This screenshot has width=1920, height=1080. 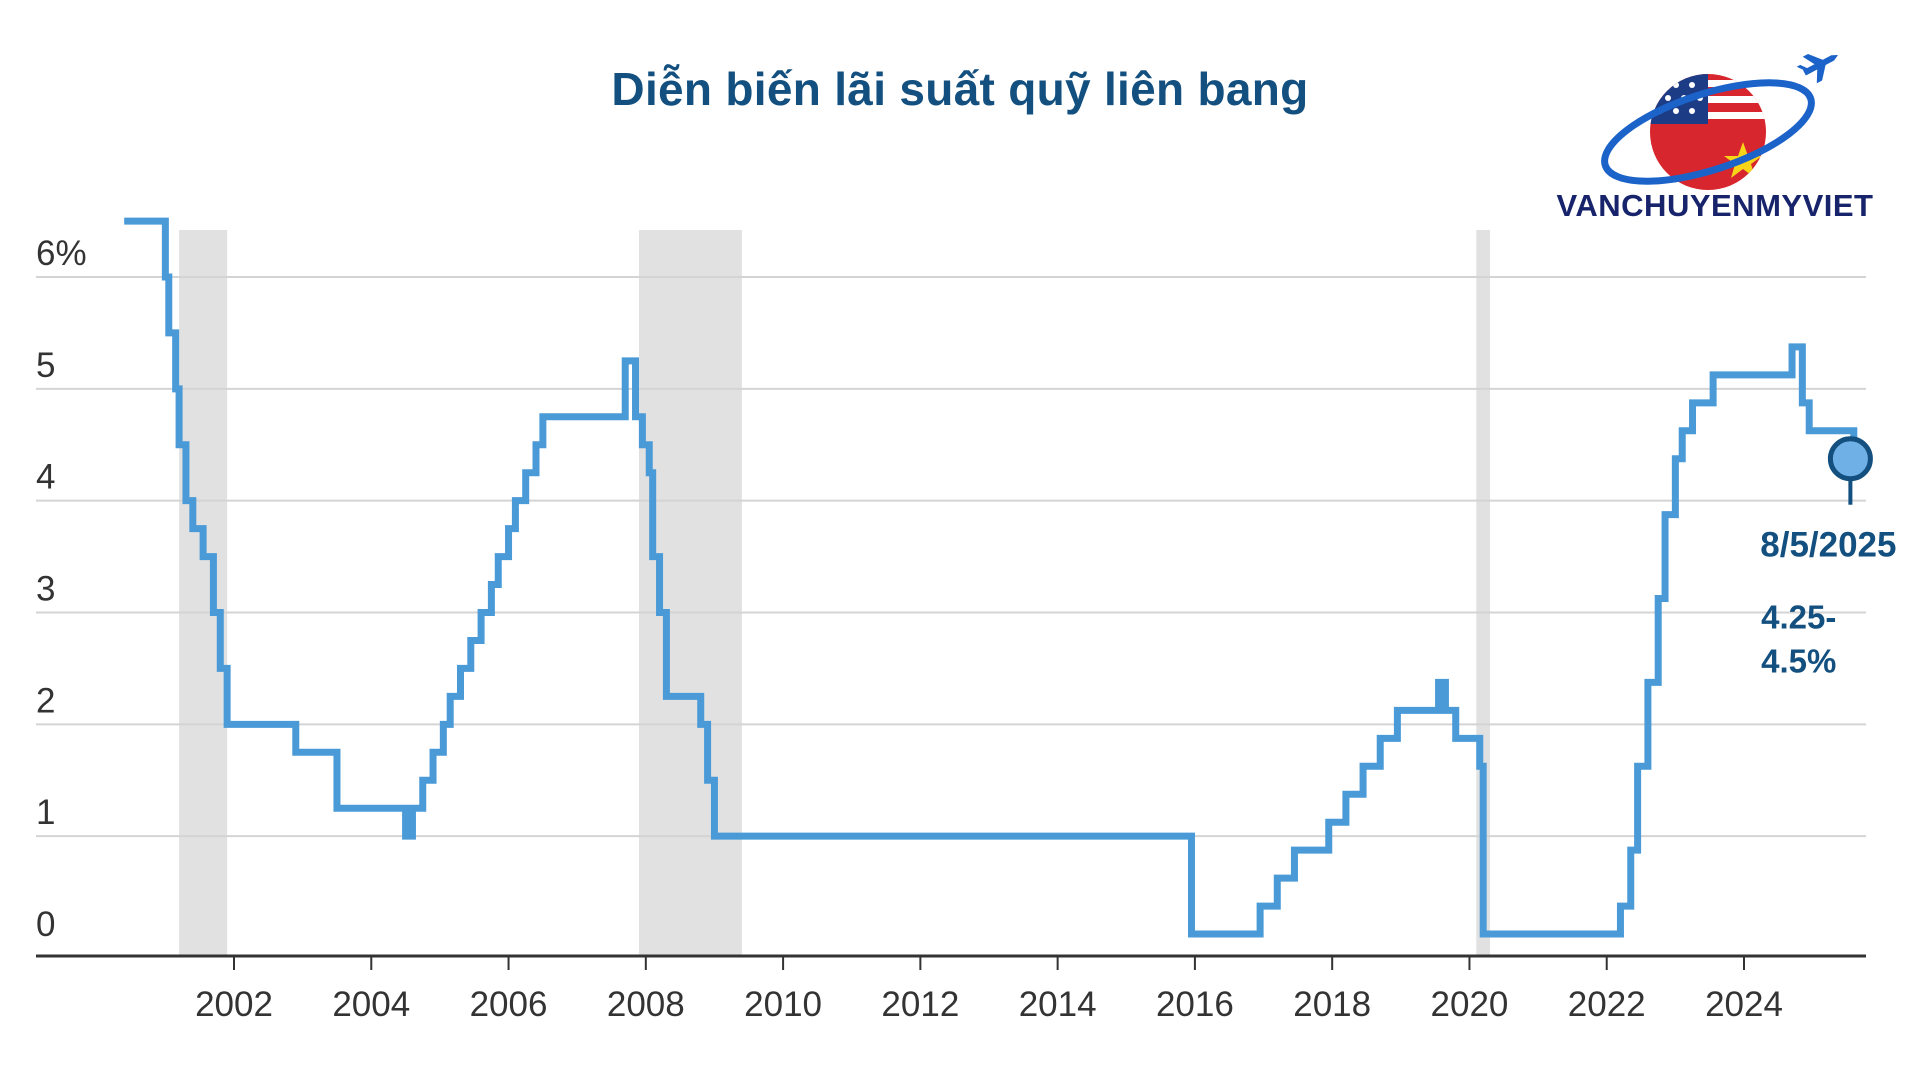 I want to click on annotation-value-line2: 4.5%, so click(x=1798, y=661).